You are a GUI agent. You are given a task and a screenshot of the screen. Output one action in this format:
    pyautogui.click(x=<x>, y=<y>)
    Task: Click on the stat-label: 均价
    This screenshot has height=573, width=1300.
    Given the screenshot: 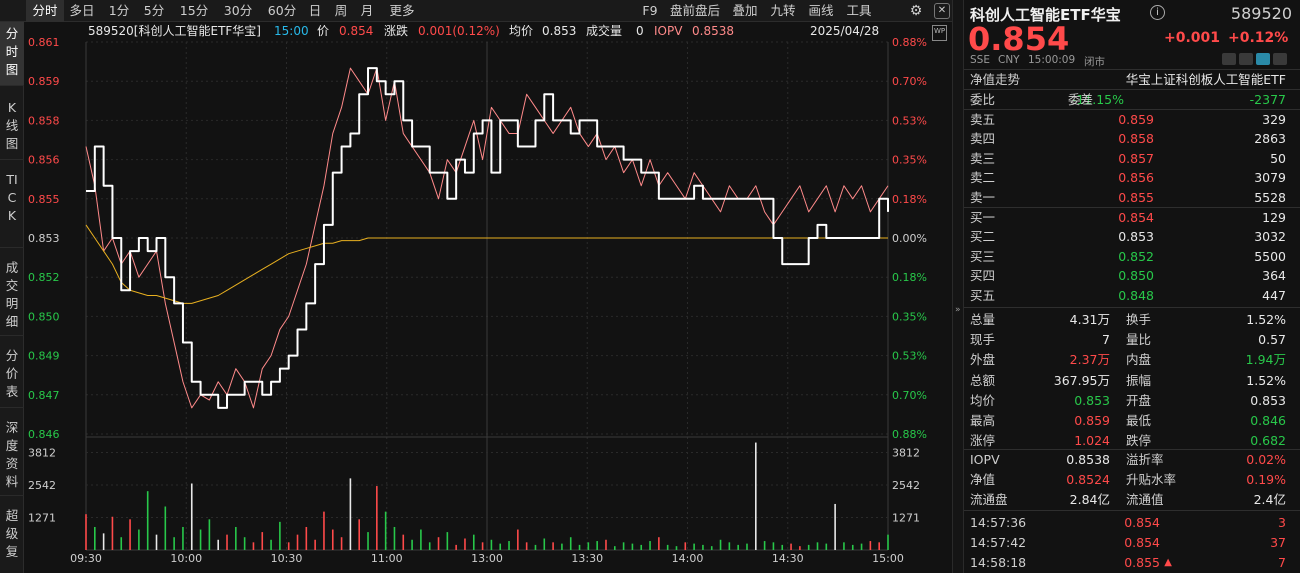 What is the action you would take?
    pyautogui.click(x=983, y=400)
    